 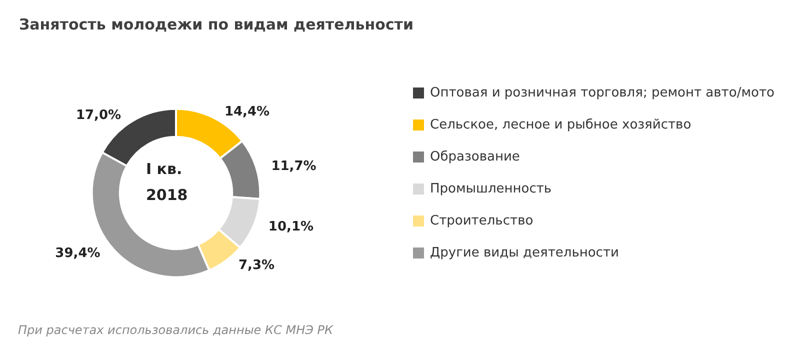 What do you see at coordinates (482, 221) in the screenshot?
I see `legend-label: Строительство` at bounding box center [482, 221].